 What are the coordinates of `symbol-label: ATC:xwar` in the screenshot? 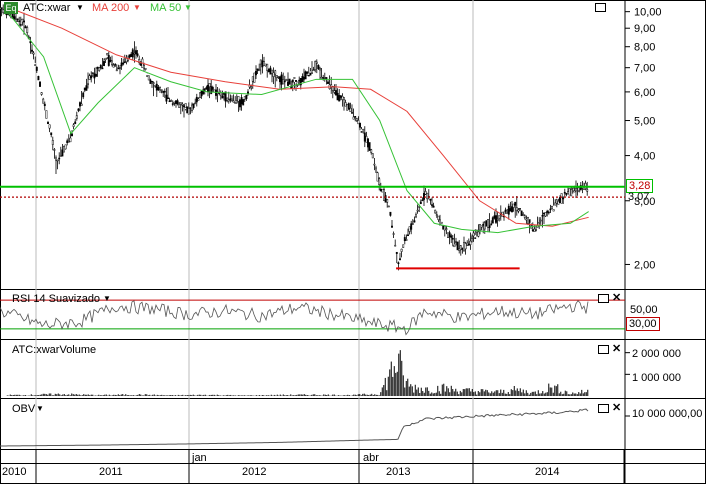 It's located at (47, 8).